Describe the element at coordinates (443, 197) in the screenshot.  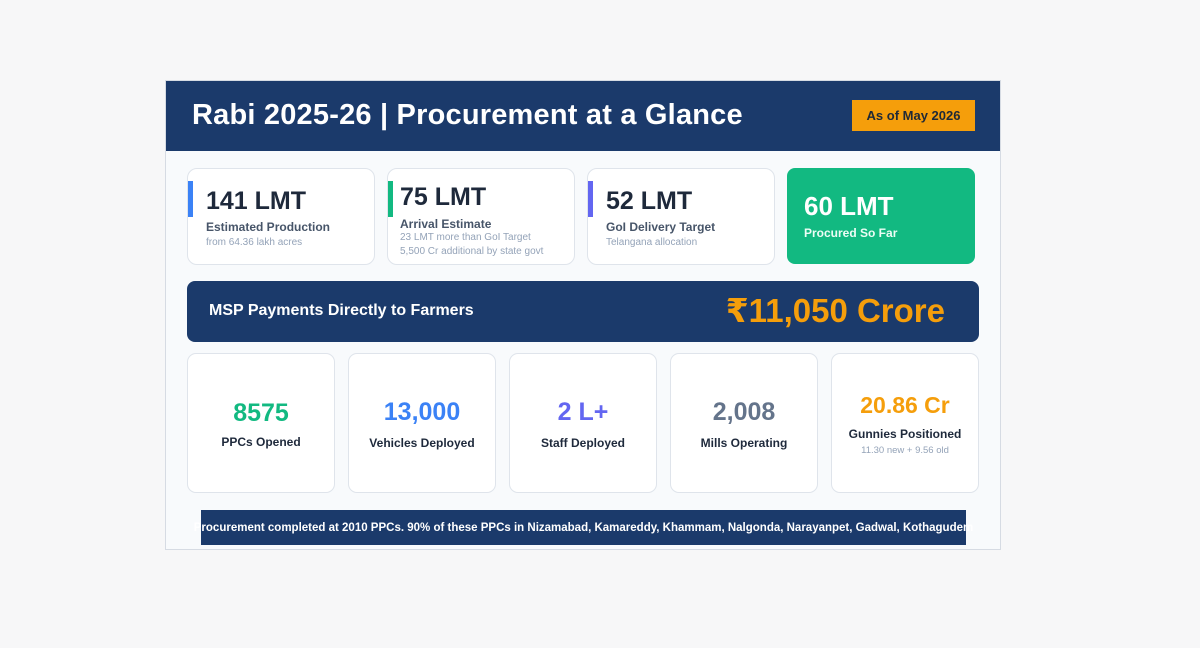
I see `stat-value: 75 LMT` at that location.